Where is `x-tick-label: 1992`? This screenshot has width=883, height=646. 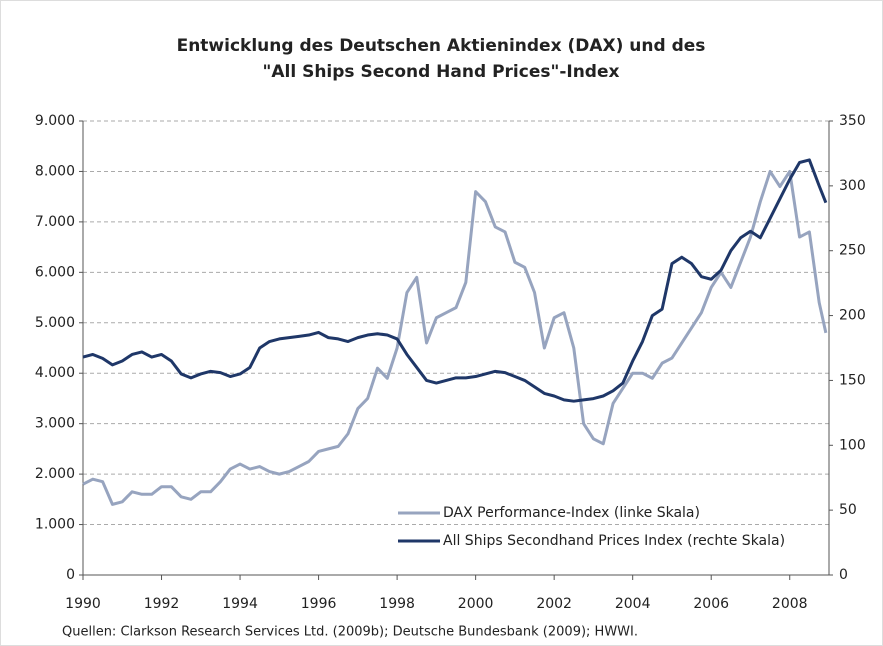
x-tick-label: 1992 is located at coordinates (162, 604).